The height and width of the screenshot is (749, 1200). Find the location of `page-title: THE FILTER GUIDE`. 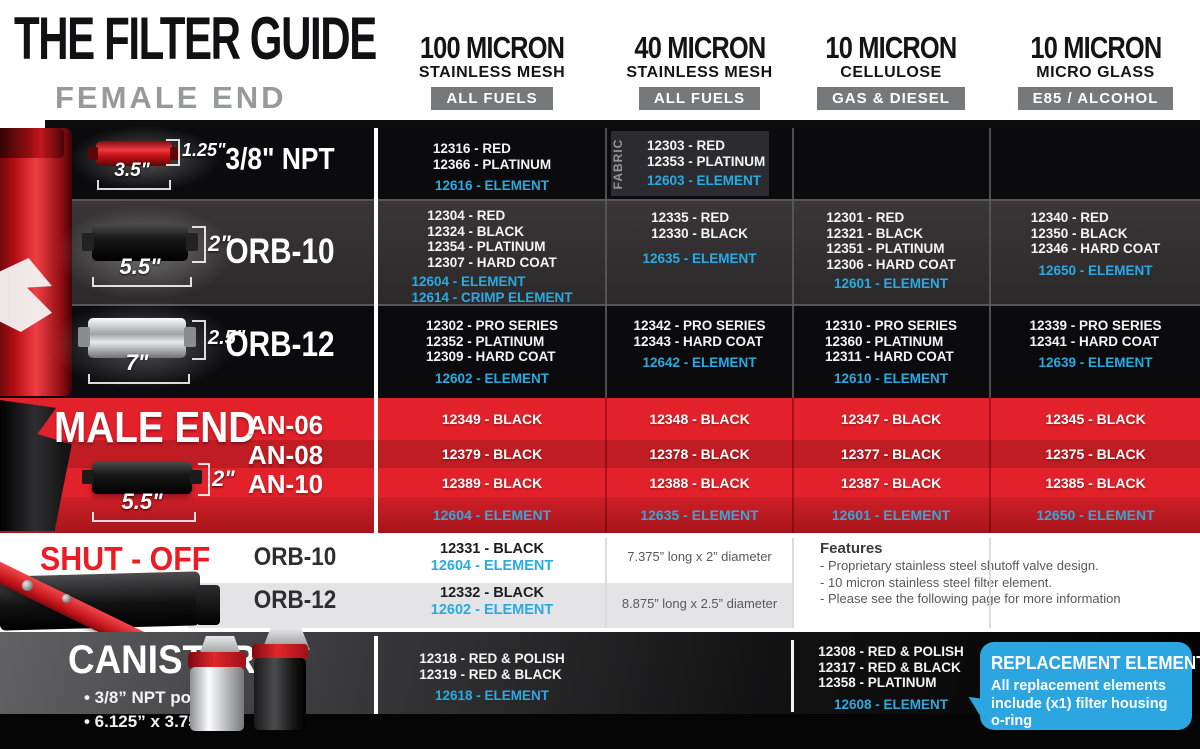

page-title: THE FILTER GUIDE is located at coordinates (195, 38).